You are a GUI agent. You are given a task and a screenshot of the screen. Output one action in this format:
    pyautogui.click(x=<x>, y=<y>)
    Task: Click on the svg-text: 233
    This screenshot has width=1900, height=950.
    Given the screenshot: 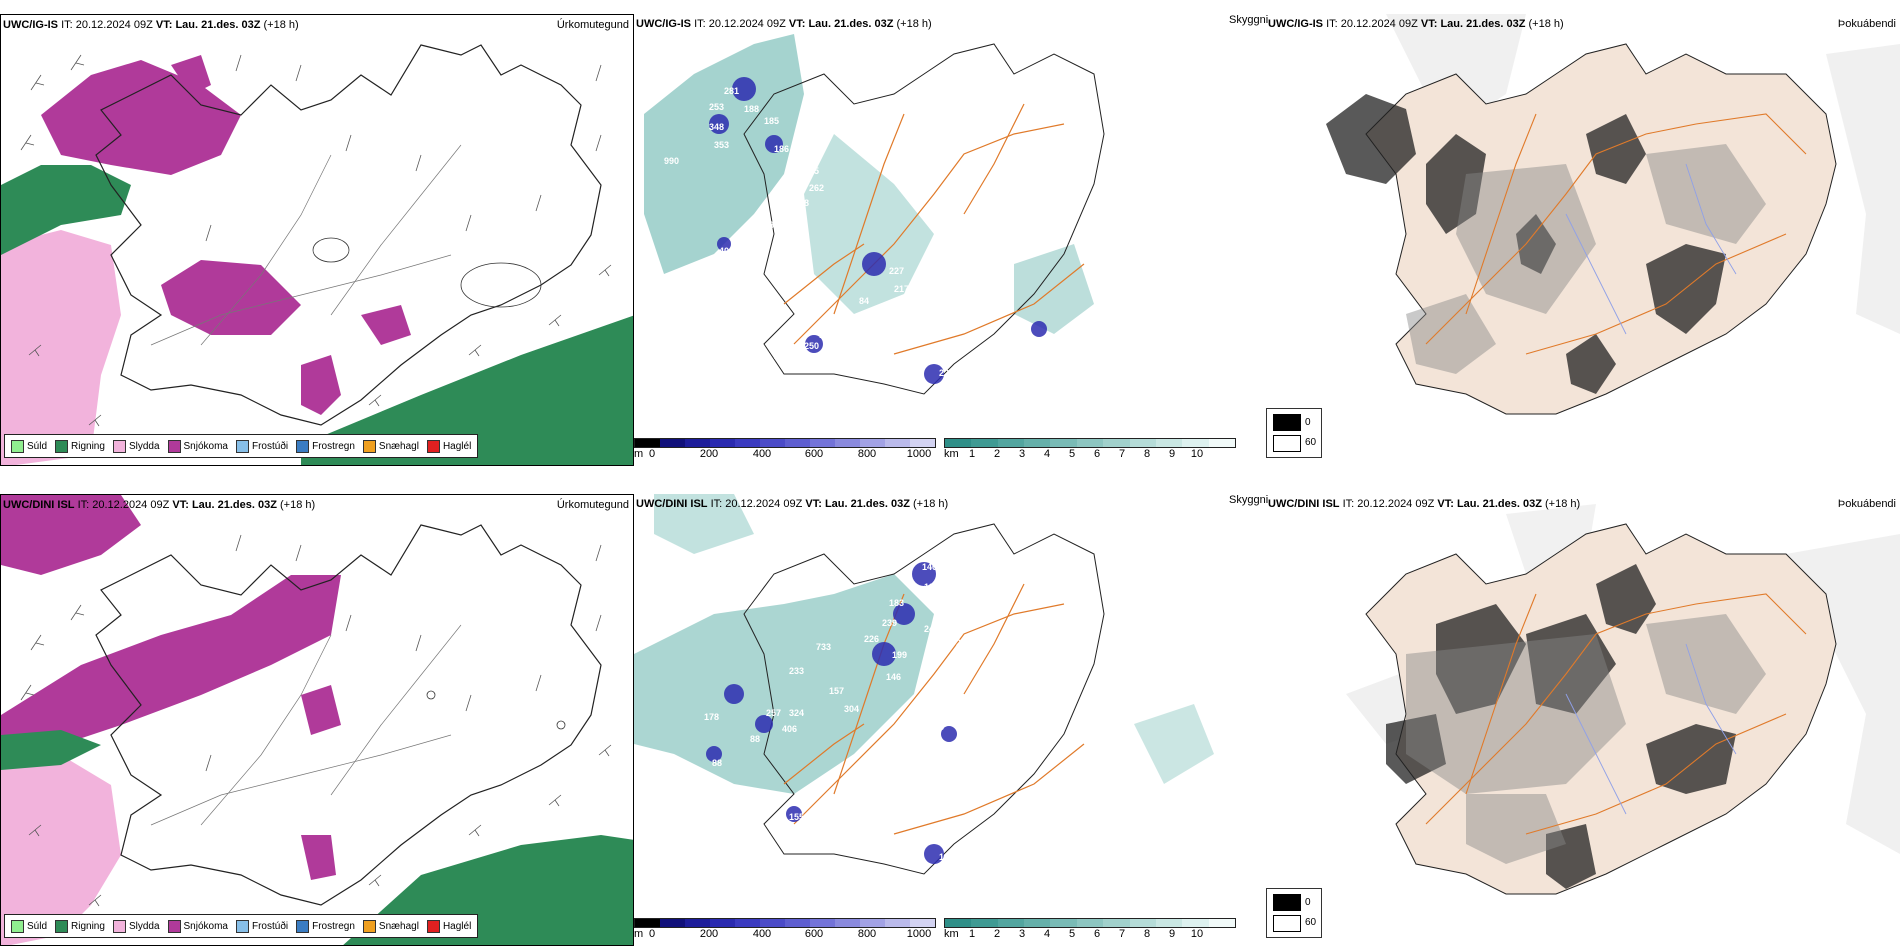 What is the action you would take?
    pyautogui.click(x=796, y=671)
    